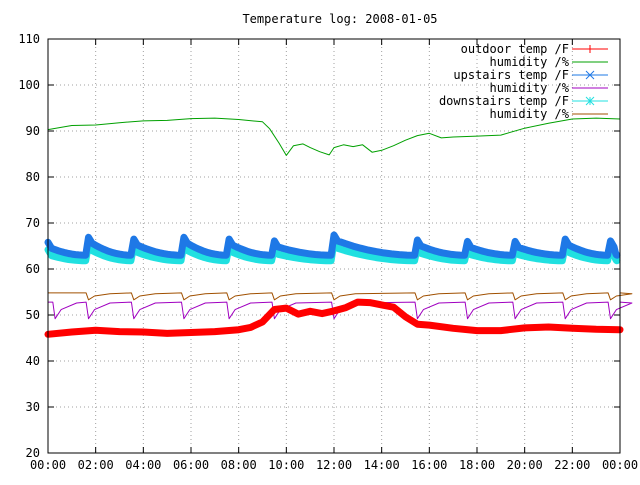 The height and width of the screenshot is (485, 640). Describe the element at coordinates (33, 361) in the screenshot. I see `y-tick-label: 40` at that location.